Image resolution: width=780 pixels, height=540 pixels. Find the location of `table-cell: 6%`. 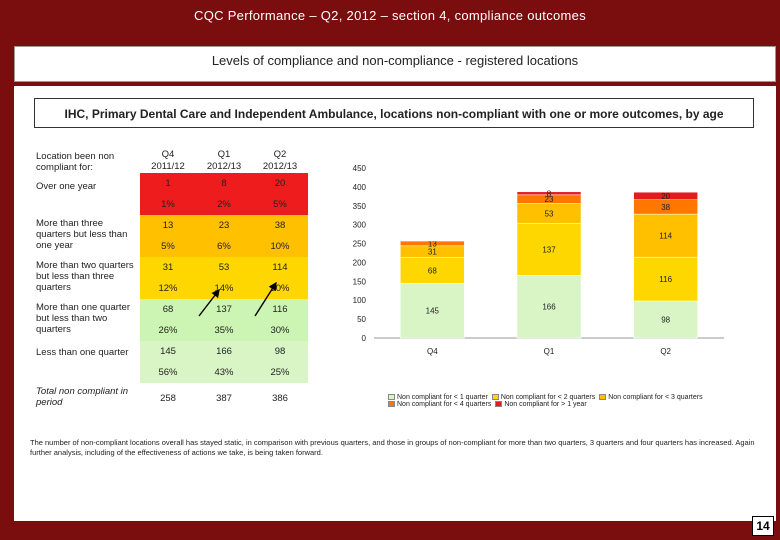

table-cell: 6% is located at coordinates (224, 246).